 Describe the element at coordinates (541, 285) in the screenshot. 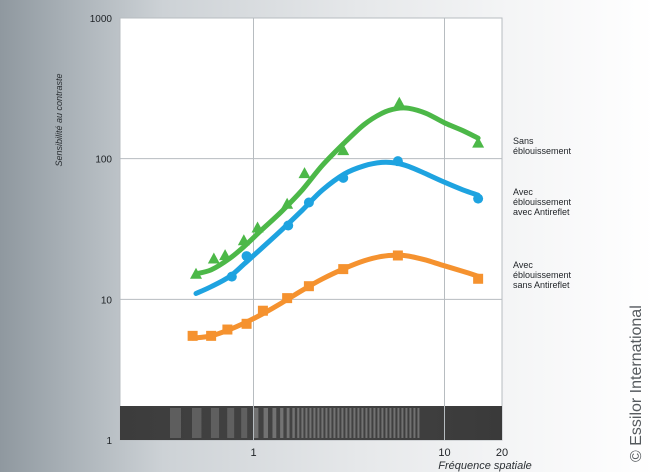

I see `legend-line: sans Antireflet` at that location.